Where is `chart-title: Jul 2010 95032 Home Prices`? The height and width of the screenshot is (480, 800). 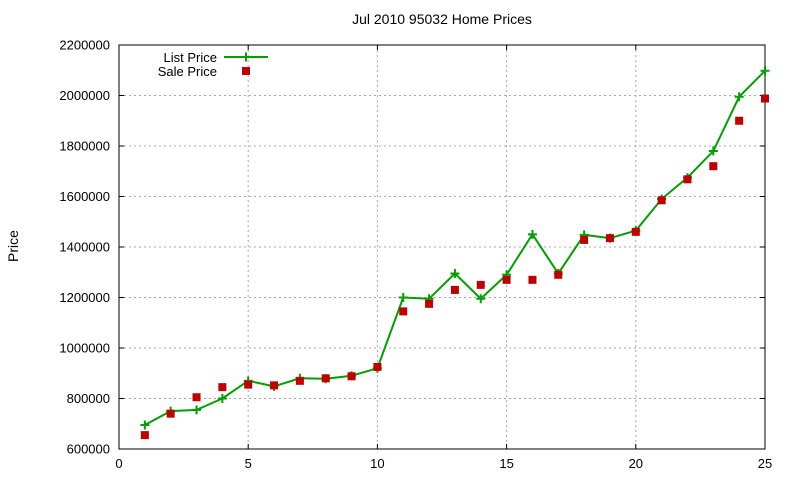 chart-title: Jul 2010 95032 Home Prices is located at coordinates (442, 19).